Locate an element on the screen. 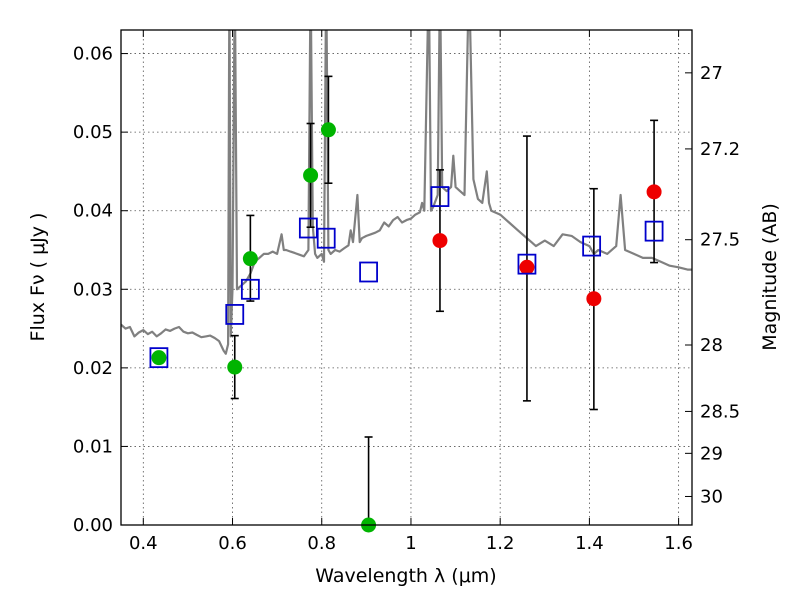  x-axis-label: Wavelength λ (μm) is located at coordinates (405, 576).